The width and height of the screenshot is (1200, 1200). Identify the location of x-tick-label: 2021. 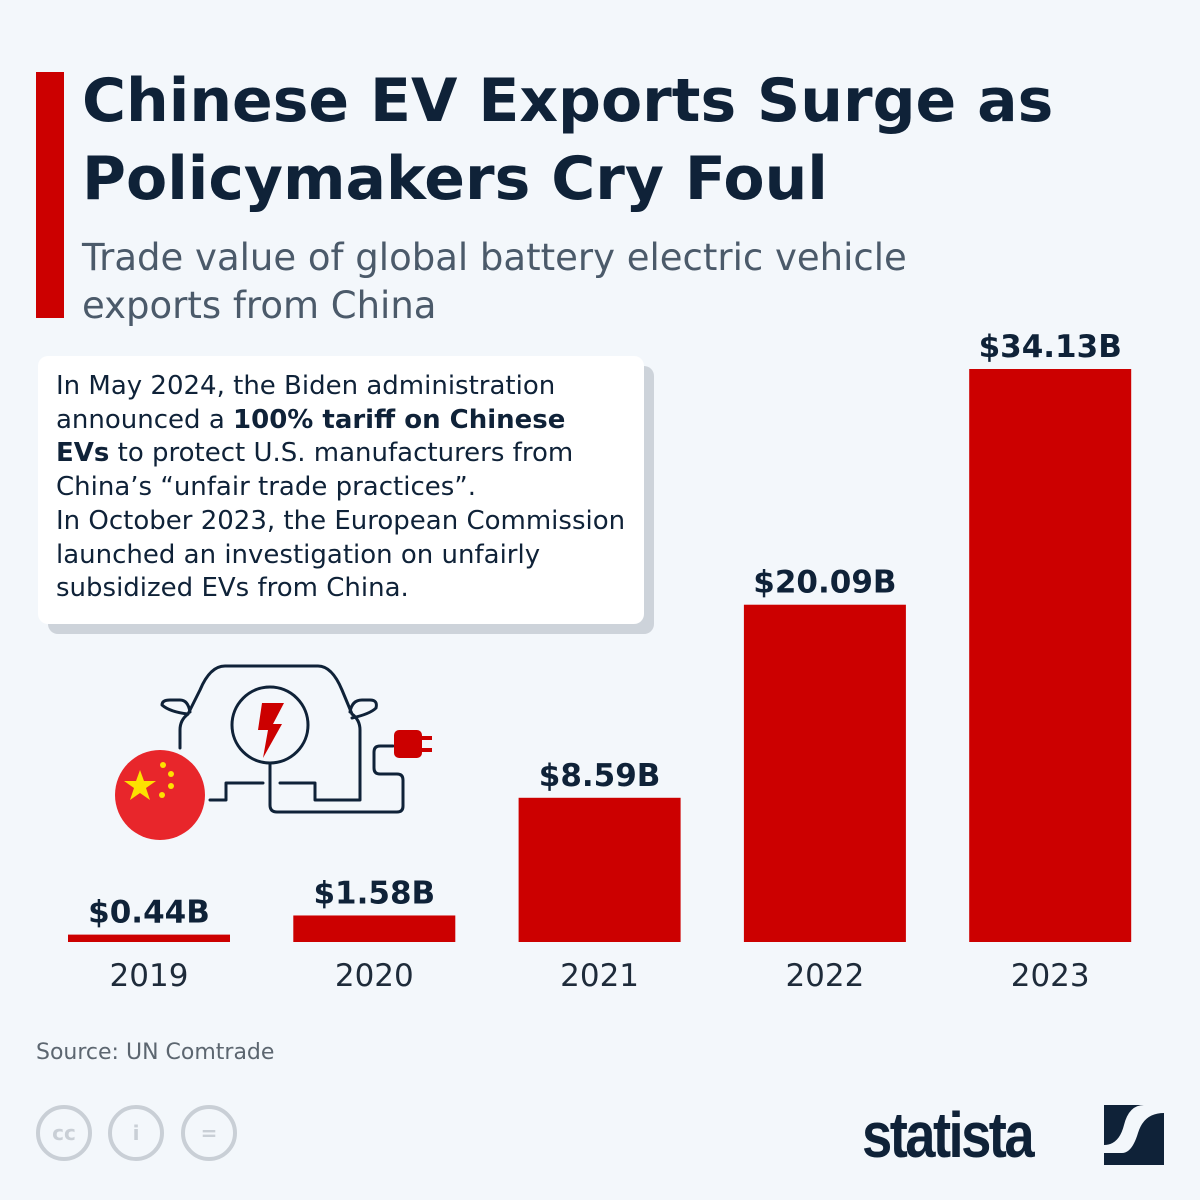
(599, 976).